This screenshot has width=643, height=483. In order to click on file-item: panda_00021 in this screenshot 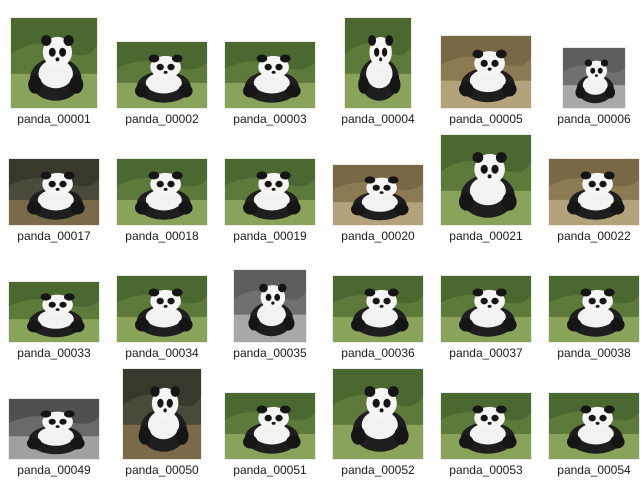, I will do `click(486, 191)`.